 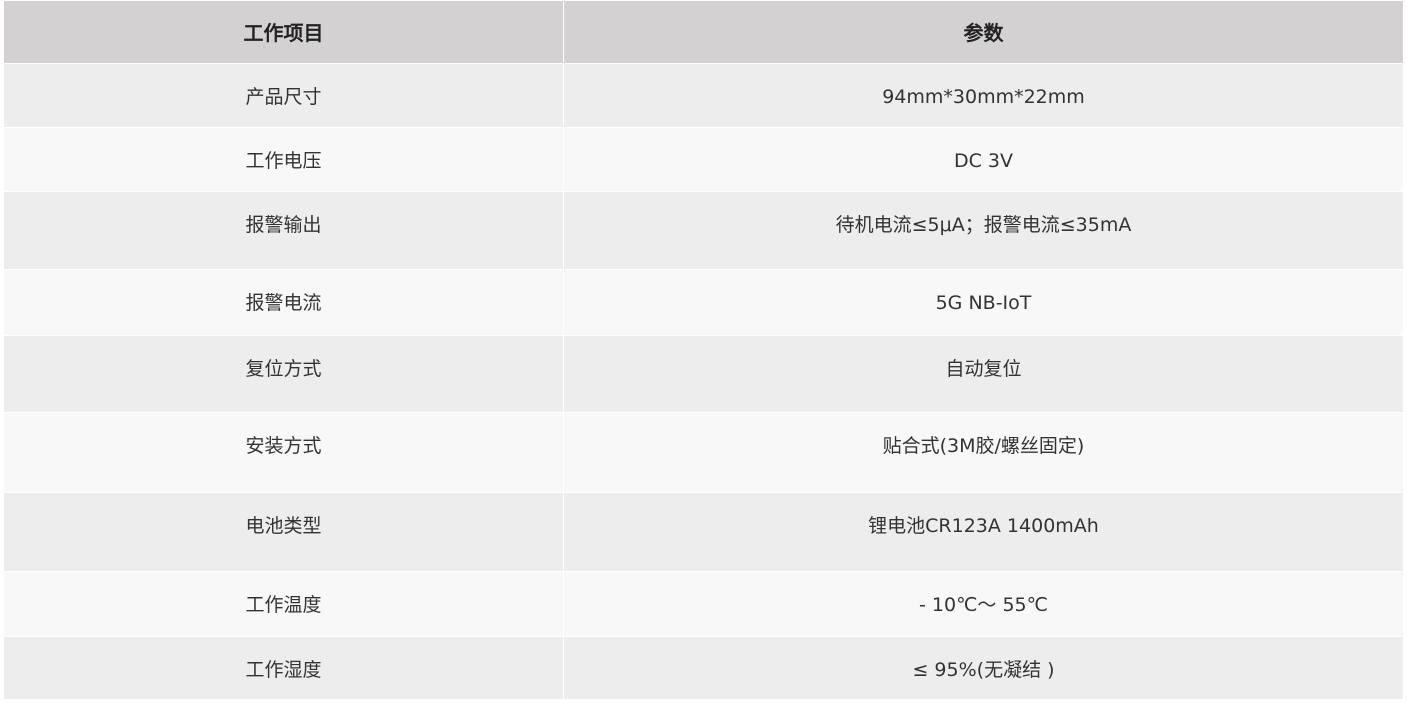 I want to click on table-row: 复位方式 自动复位, so click(x=703, y=374).